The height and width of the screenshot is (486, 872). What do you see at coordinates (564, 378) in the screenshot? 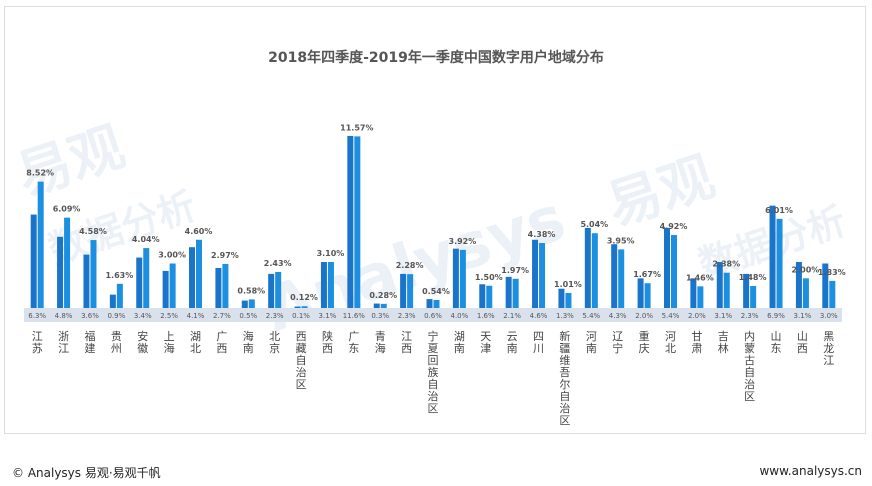
I see `category-label: 新疆维吾尔自治区` at bounding box center [564, 378].